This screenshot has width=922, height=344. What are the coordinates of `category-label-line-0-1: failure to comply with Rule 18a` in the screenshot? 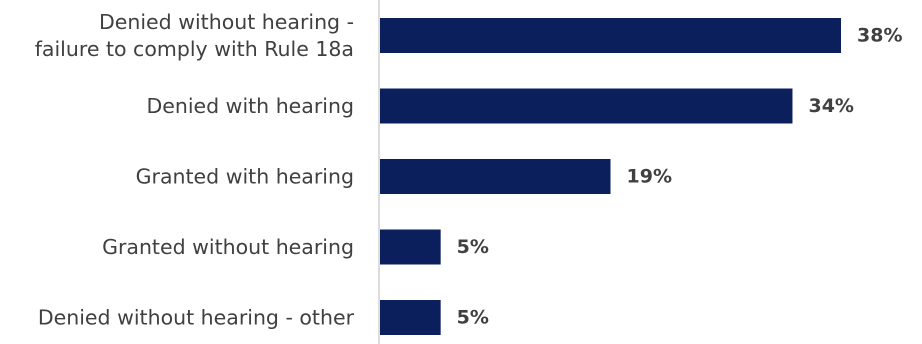 It's located at (194, 49).